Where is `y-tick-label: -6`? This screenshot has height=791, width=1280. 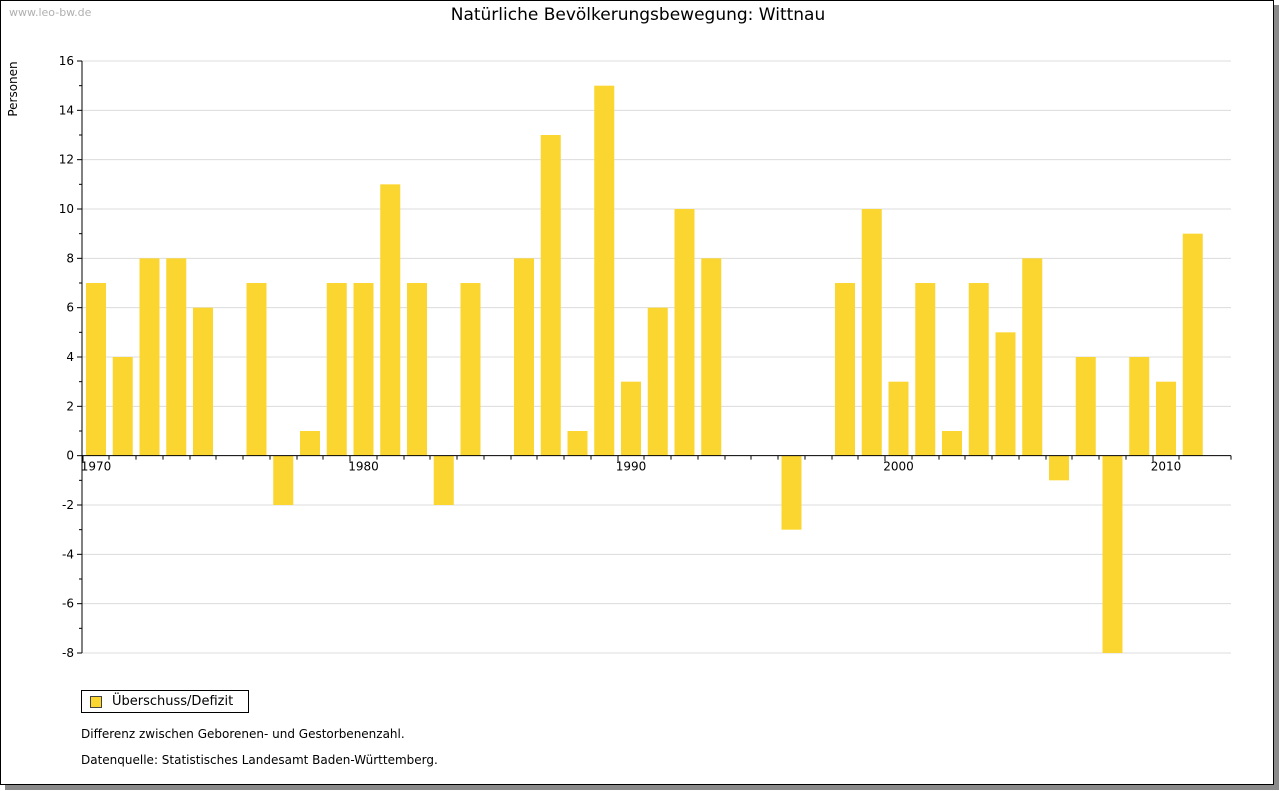
y-tick-label: -6 is located at coordinates (68, 604).